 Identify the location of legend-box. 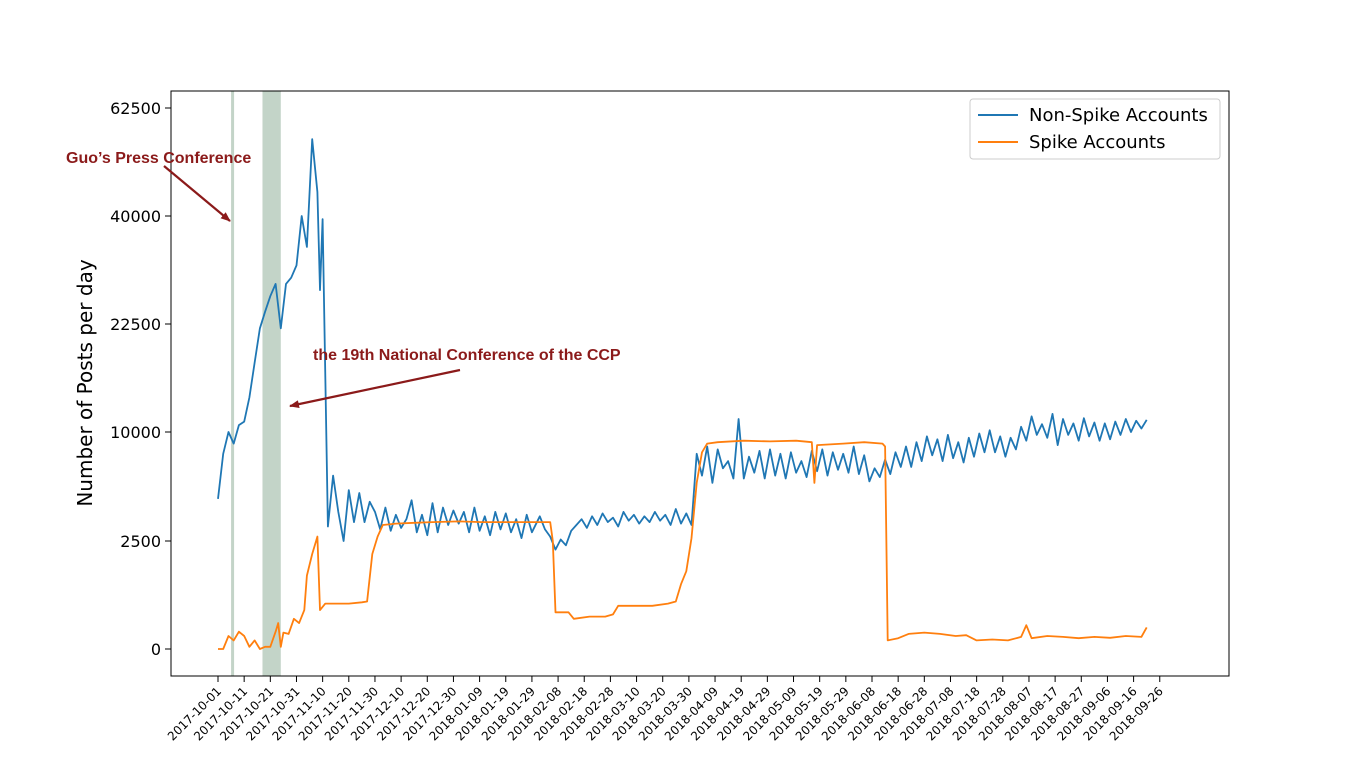
(1095, 129).